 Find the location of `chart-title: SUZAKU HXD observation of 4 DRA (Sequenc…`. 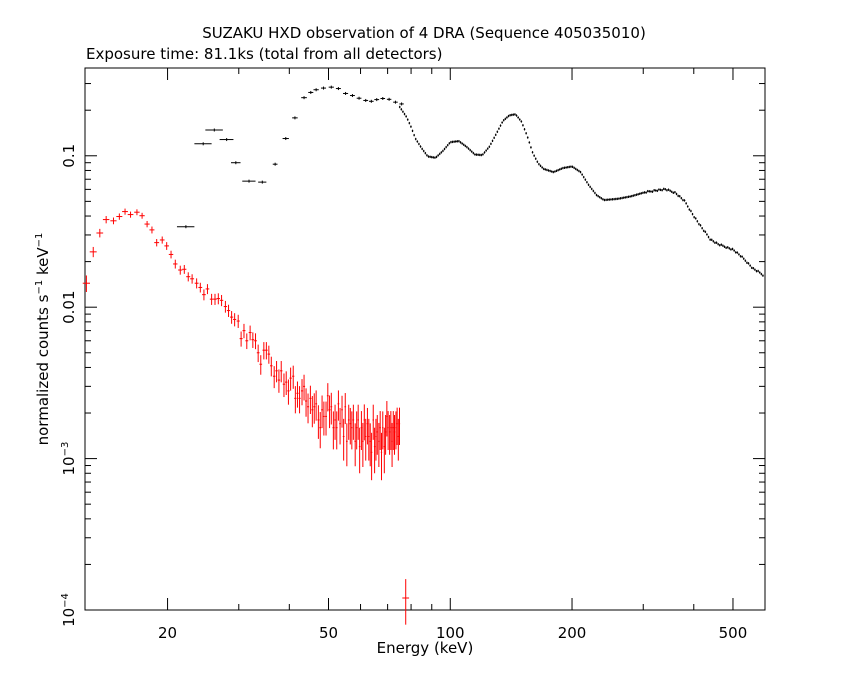

chart-title: SUZAKU HXD observation of 4 DRA (Sequenc… is located at coordinates (424, 33).